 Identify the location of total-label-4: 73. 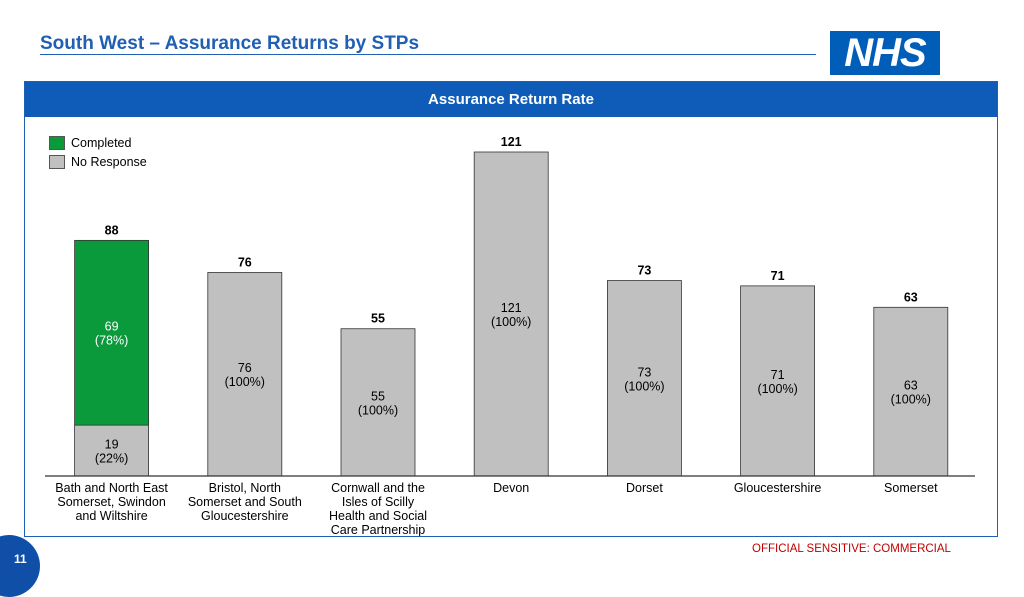
(644, 271).